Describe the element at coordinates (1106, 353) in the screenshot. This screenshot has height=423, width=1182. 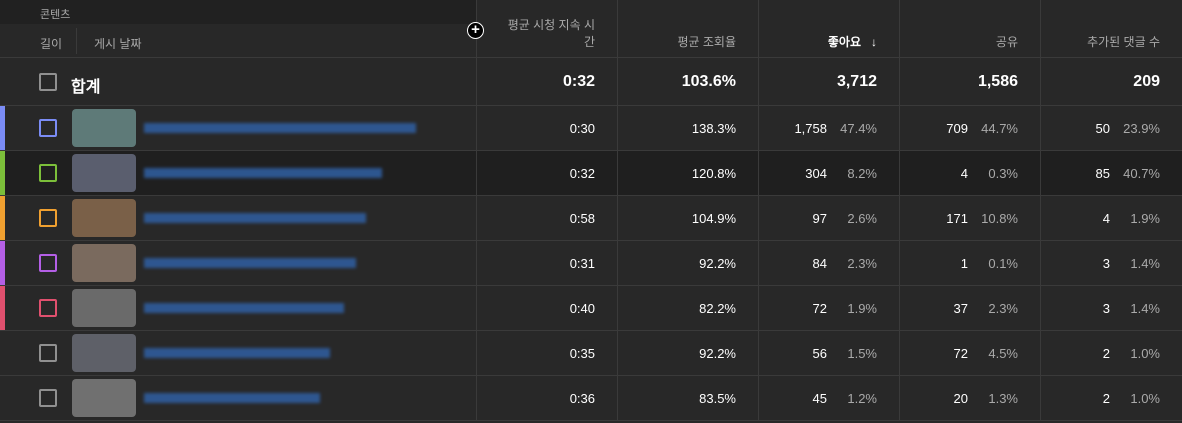
I see `comments-value: 2` at that location.